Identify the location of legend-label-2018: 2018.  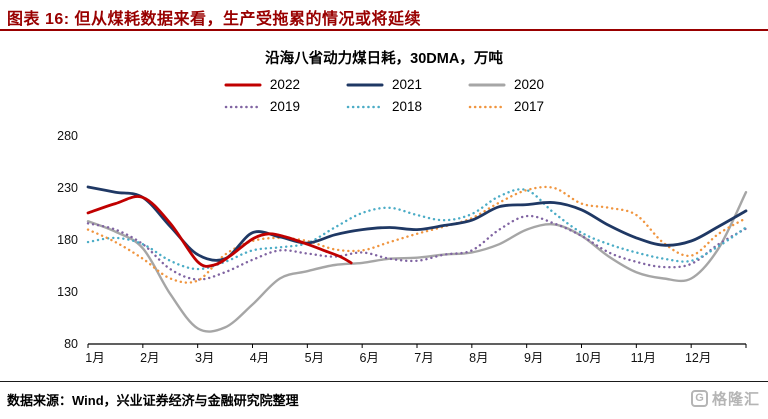
(407, 106).